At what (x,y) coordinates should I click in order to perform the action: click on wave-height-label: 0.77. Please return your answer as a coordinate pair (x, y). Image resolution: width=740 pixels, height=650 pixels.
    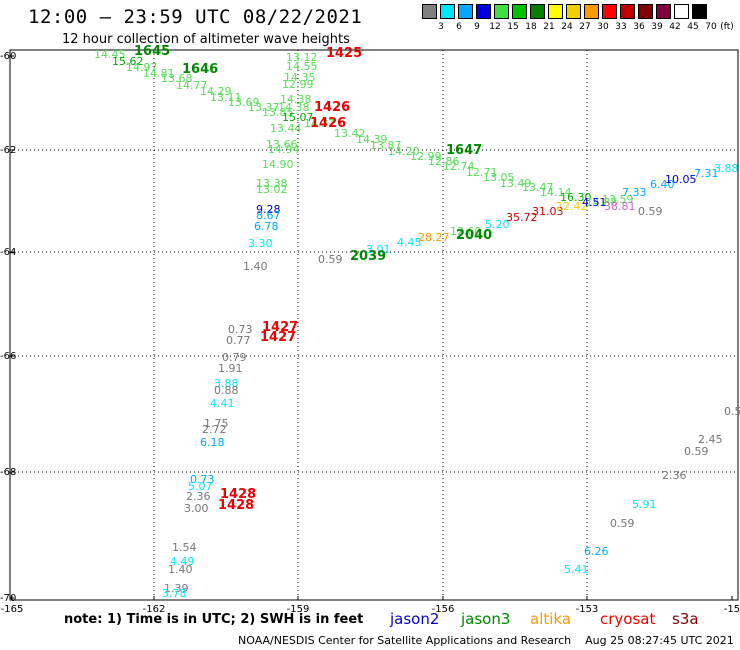
    Looking at the image, I should click on (238, 340).